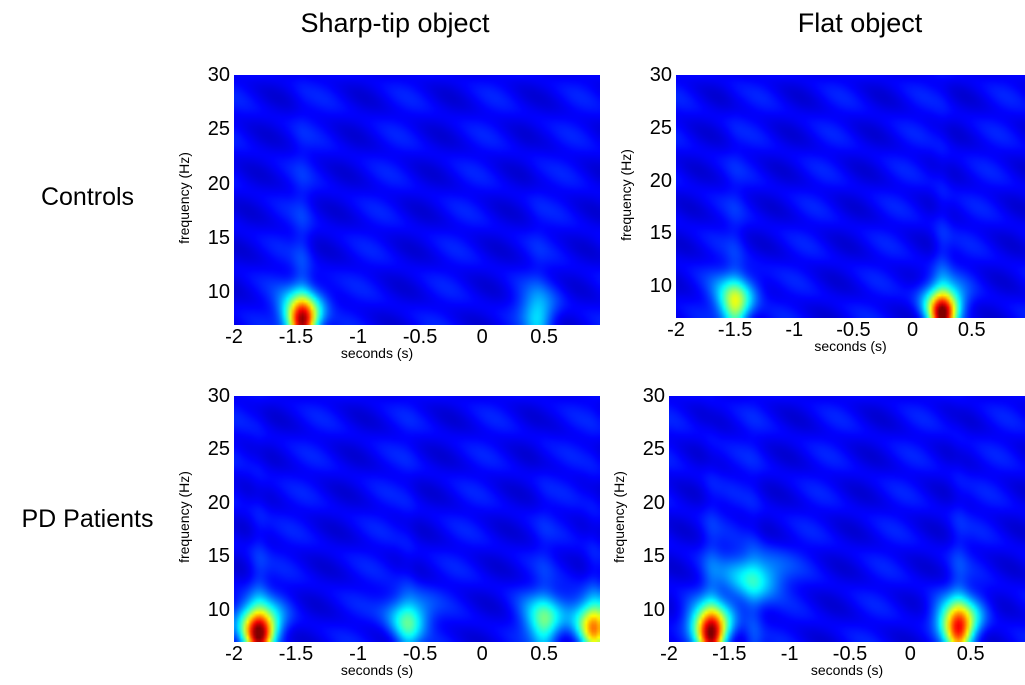 The width and height of the screenshot is (1025, 685). What do you see at coordinates (87, 197) in the screenshot?
I see `row-label-controls: Controls` at bounding box center [87, 197].